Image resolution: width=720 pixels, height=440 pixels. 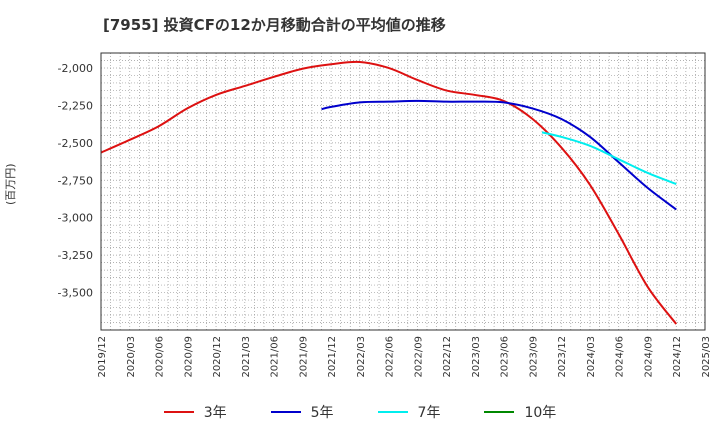 I want to click on legend: 3年 5年 7年 10年, so click(x=360, y=412).